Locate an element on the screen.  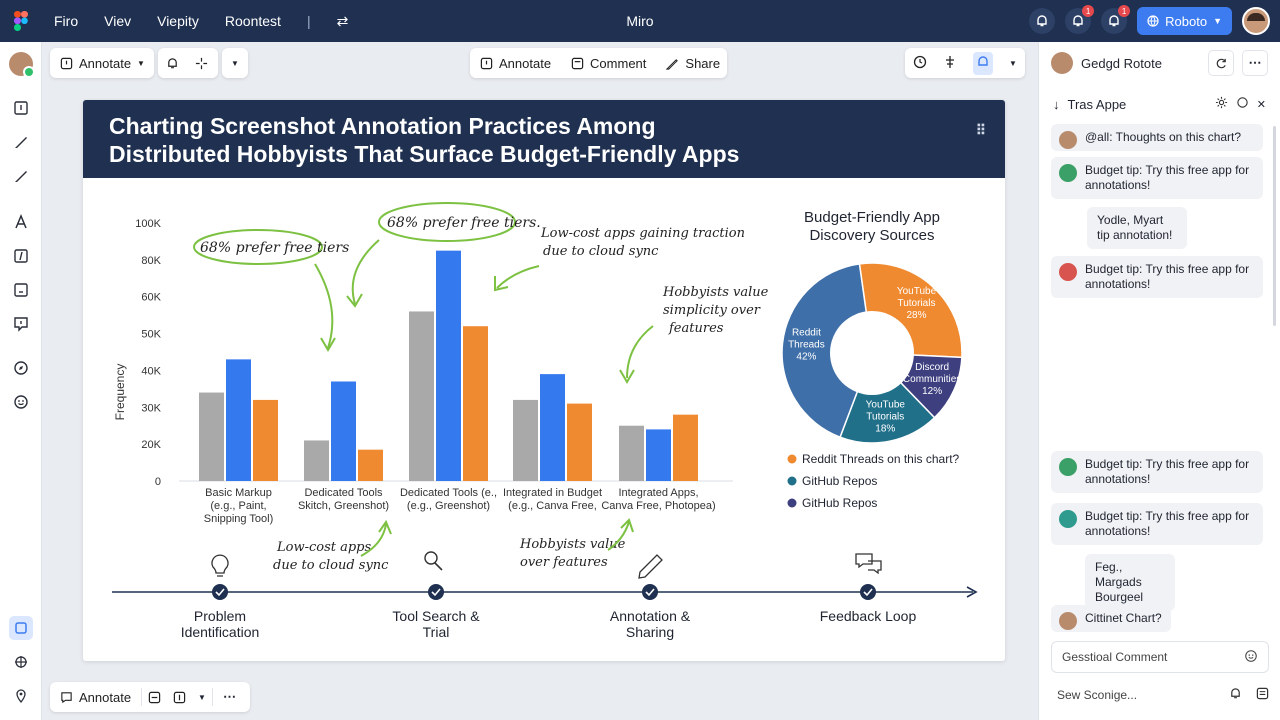
annotation-text: Low-cost apps is located at coordinates (324, 547).